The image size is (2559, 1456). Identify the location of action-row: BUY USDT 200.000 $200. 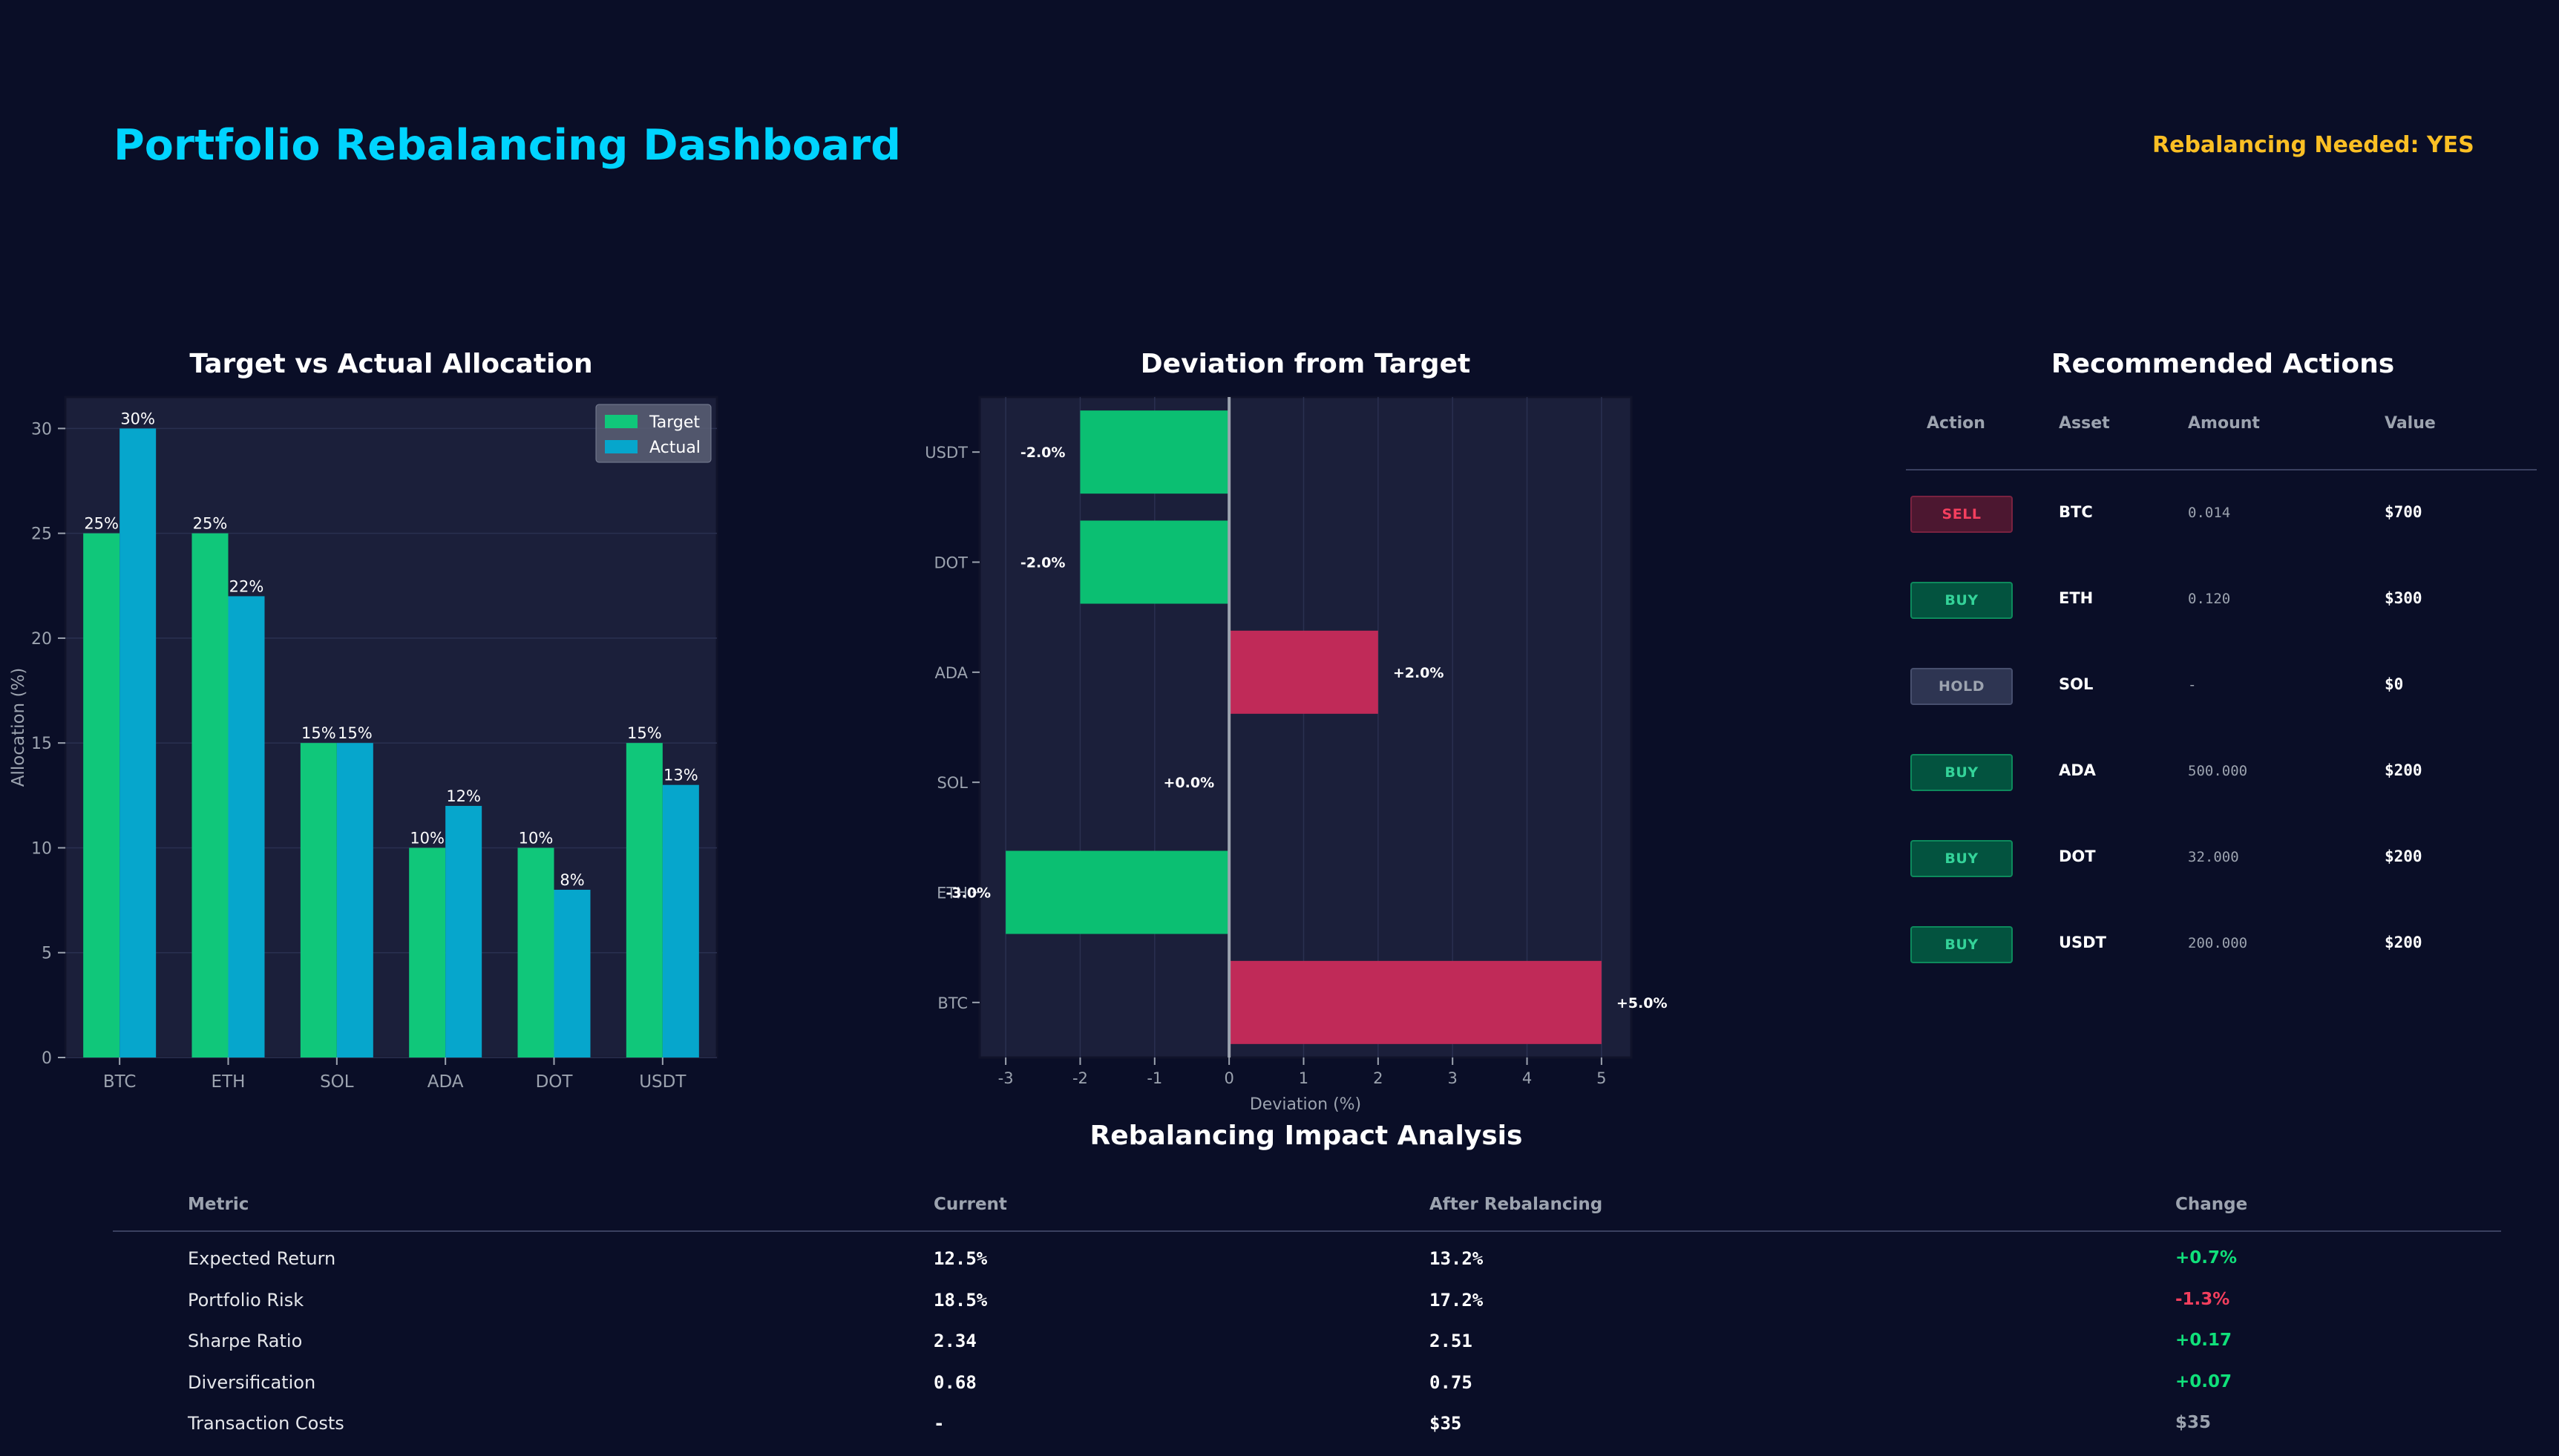
(2221, 947).